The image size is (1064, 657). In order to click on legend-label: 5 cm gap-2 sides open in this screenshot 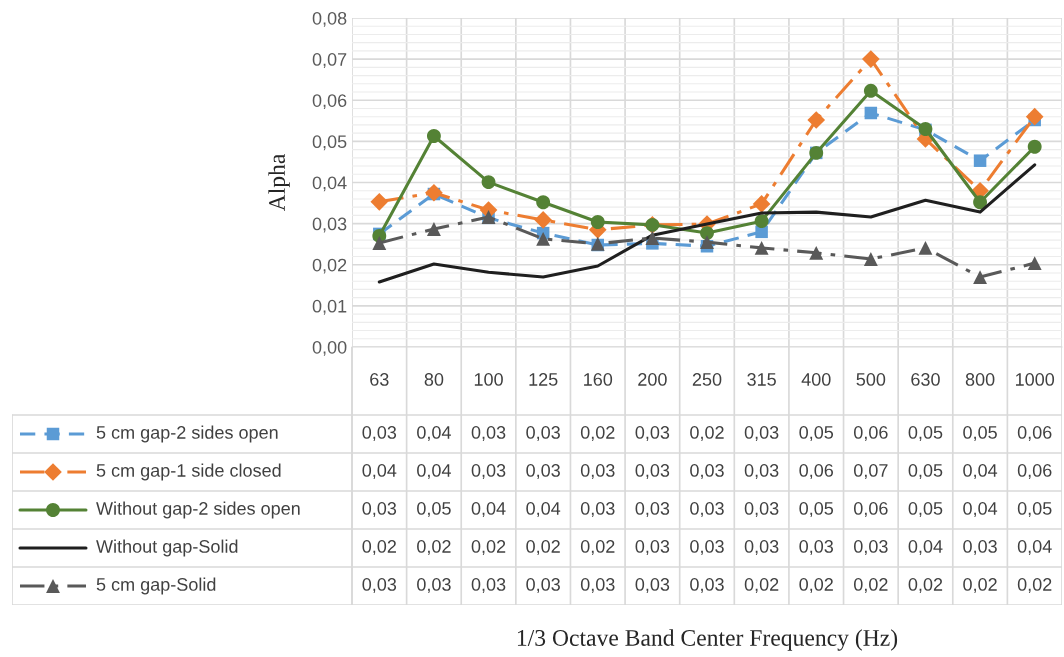, I will do `click(187, 434)`.